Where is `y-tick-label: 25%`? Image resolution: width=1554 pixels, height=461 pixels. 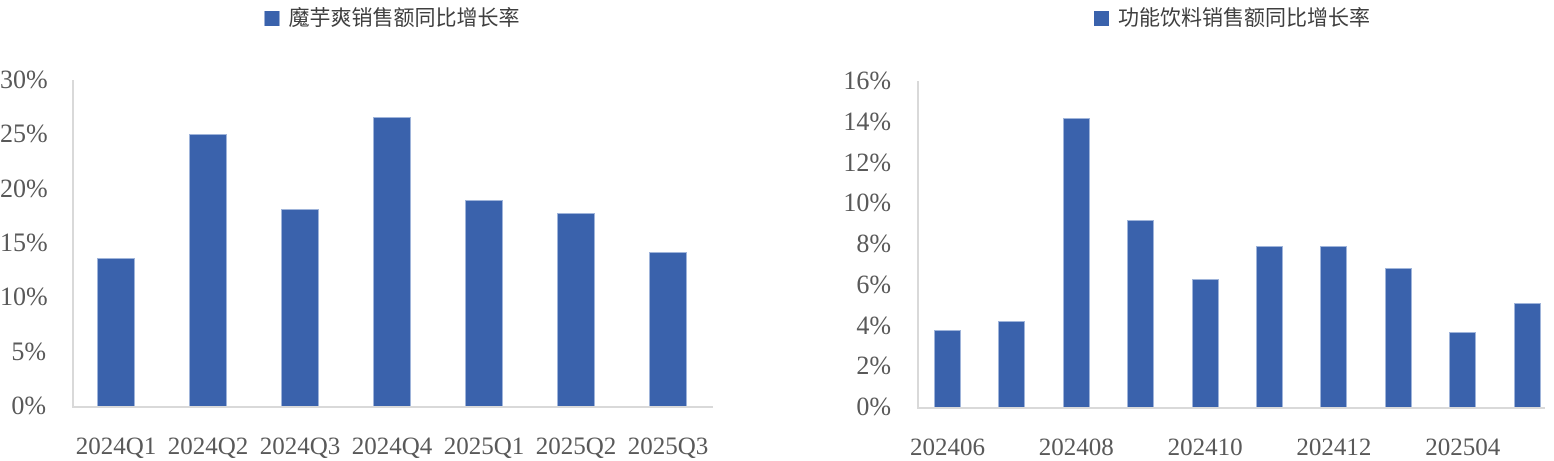 y-tick-label: 25% is located at coordinates (24, 134).